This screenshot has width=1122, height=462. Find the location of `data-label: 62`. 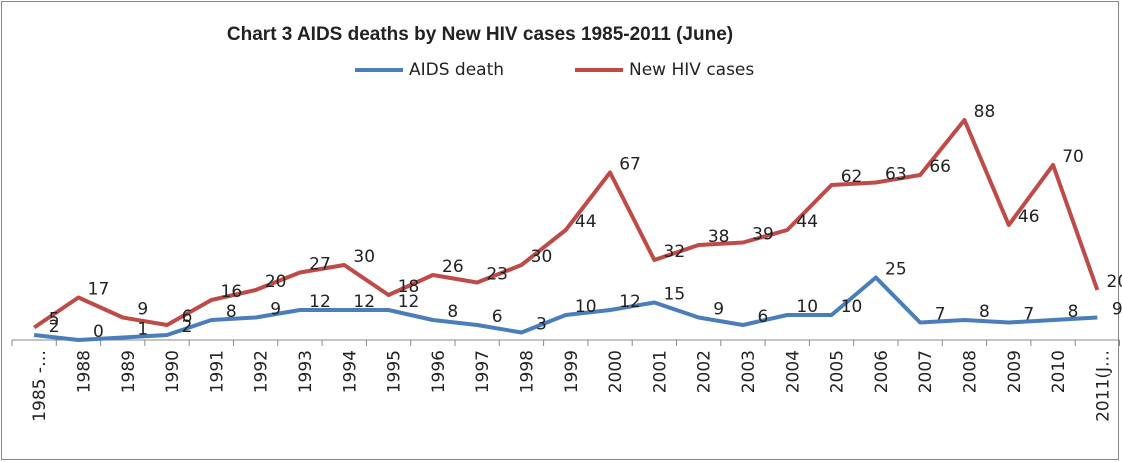

data-label: 62 is located at coordinates (852, 177).